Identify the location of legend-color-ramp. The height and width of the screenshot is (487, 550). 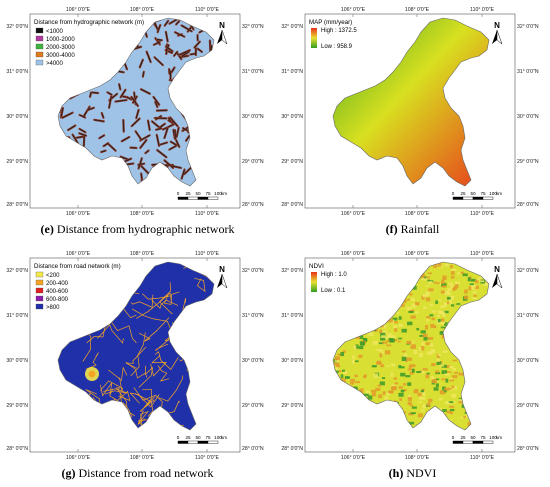
(314, 38).